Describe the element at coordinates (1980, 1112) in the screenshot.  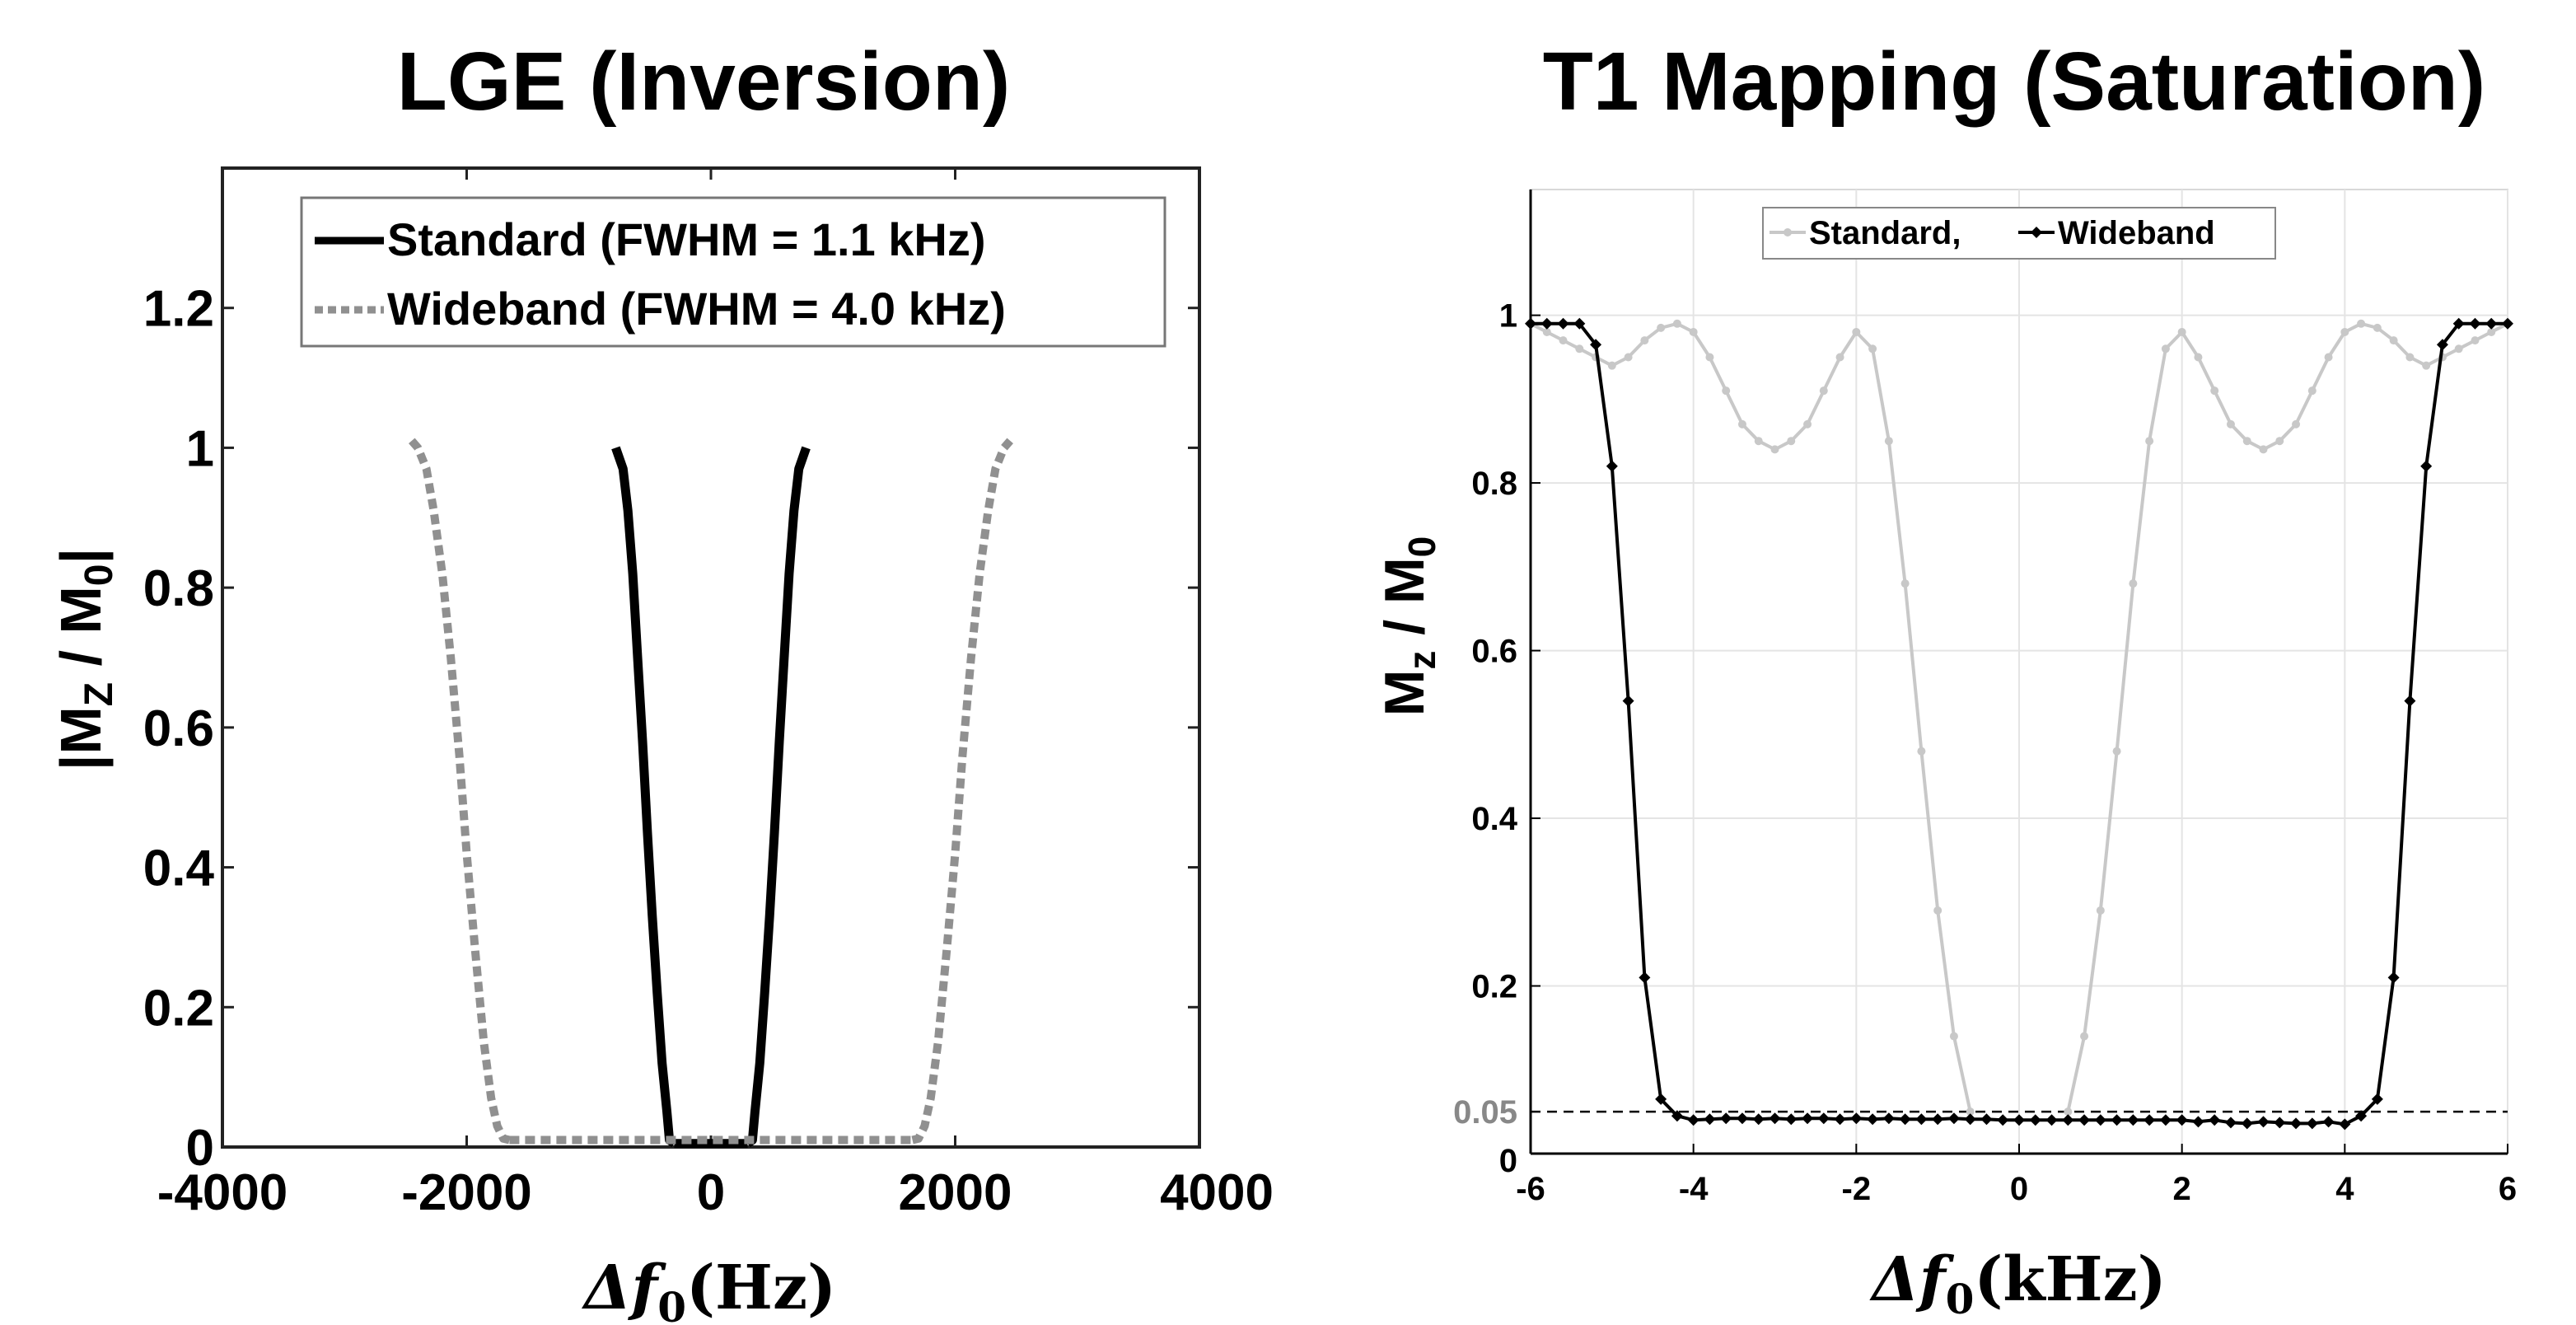
I see `reference-line-group: 0.05` at that location.